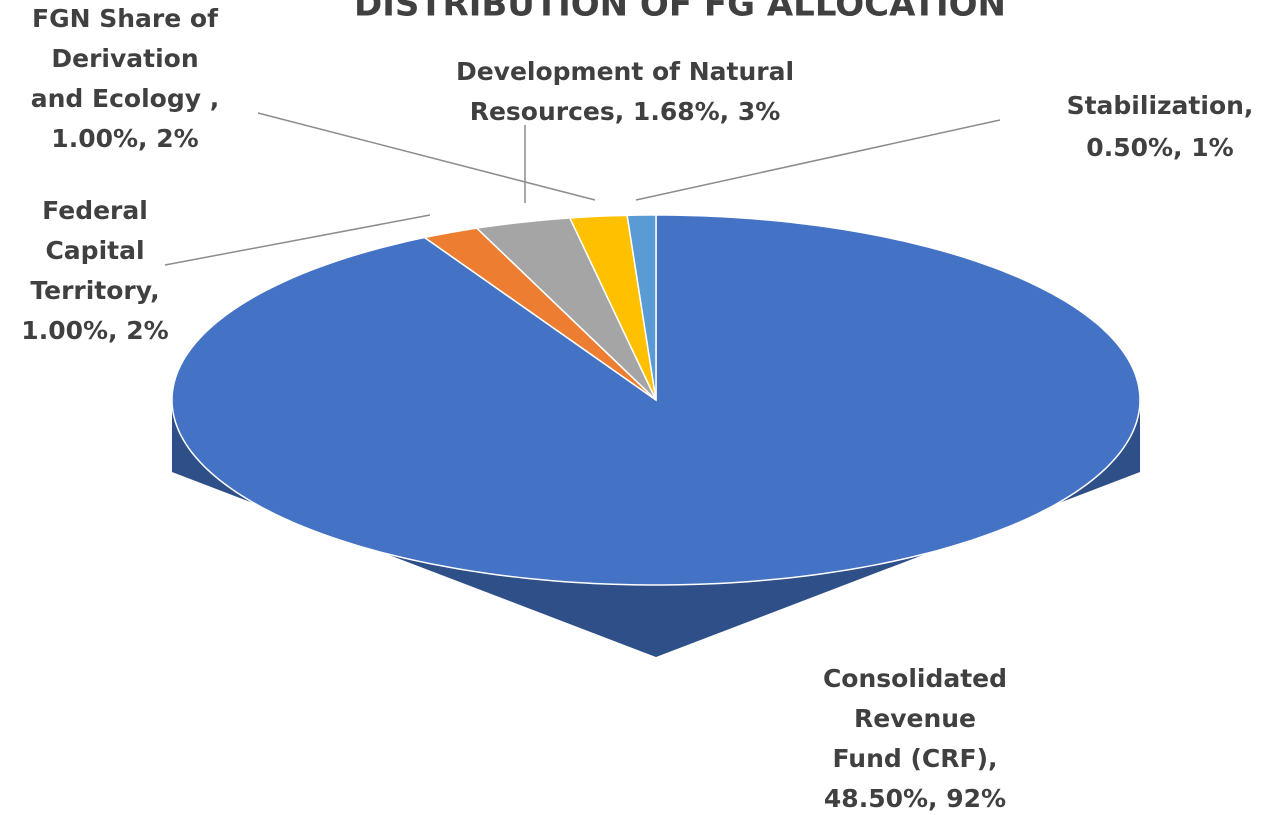 The height and width of the screenshot is (815, 1281). Describe the element at coordinates (625, 71) in the screenshot. I see `data-label: Development of Natural` at that location.